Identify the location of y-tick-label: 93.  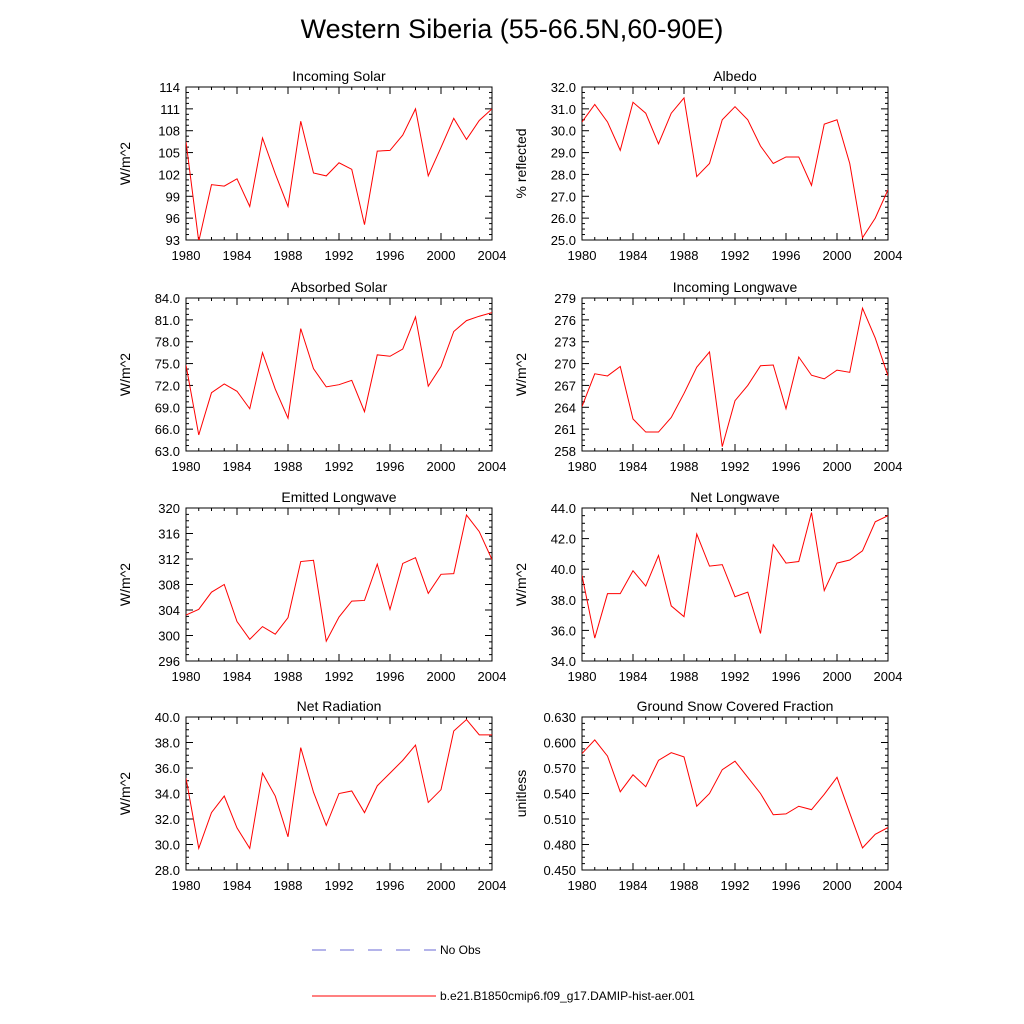
(173, 240).